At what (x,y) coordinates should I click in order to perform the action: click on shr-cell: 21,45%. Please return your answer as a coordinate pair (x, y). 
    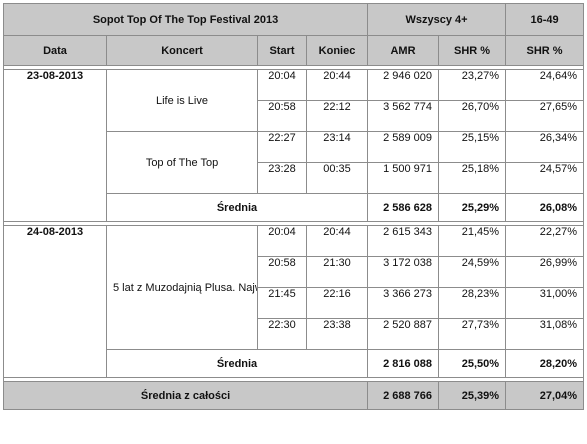
    Looking at the image, I should click on (472, 241).